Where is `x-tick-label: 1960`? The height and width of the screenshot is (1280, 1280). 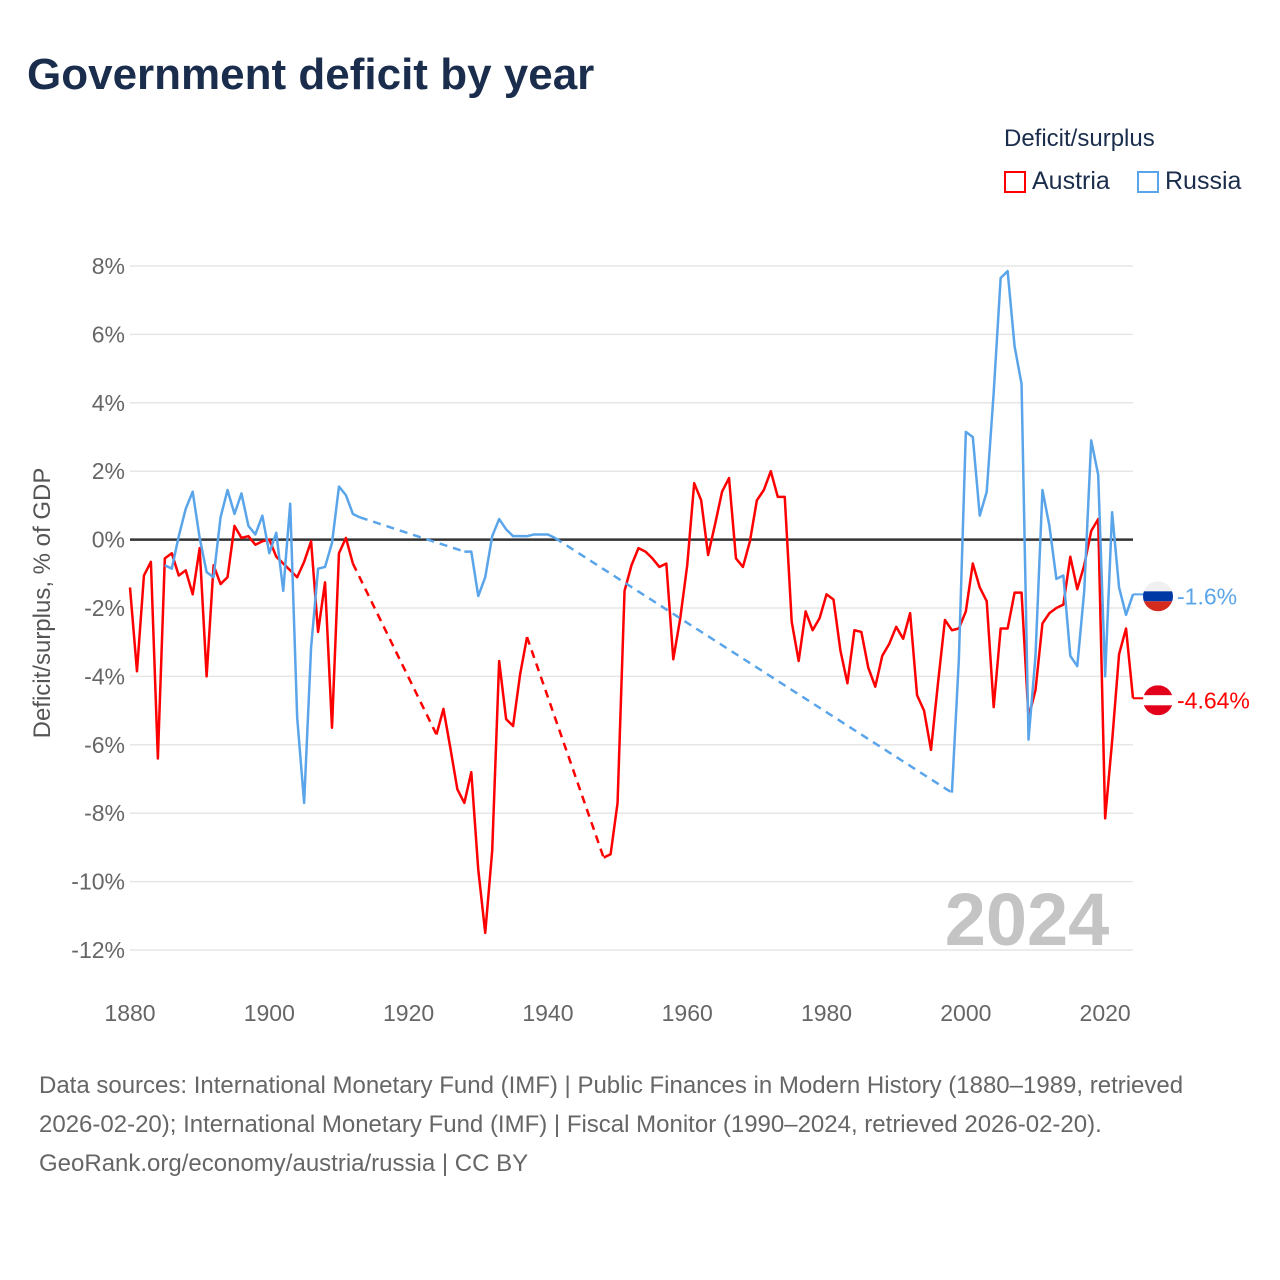
x-tick-label: 1960 is located at coordinates (687, 1013).